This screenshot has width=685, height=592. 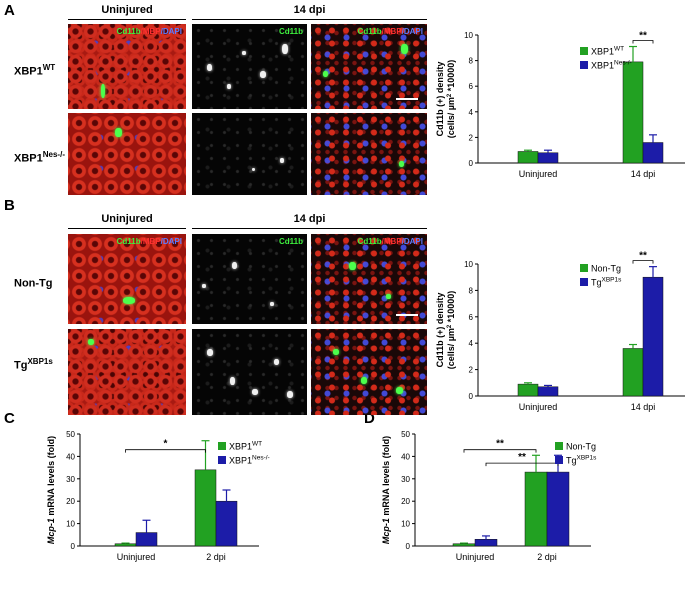 What do you see at coordinates (9, 205) in the screenshot?
I see `panel-letter-b: B` at bounding box center [9, 205].